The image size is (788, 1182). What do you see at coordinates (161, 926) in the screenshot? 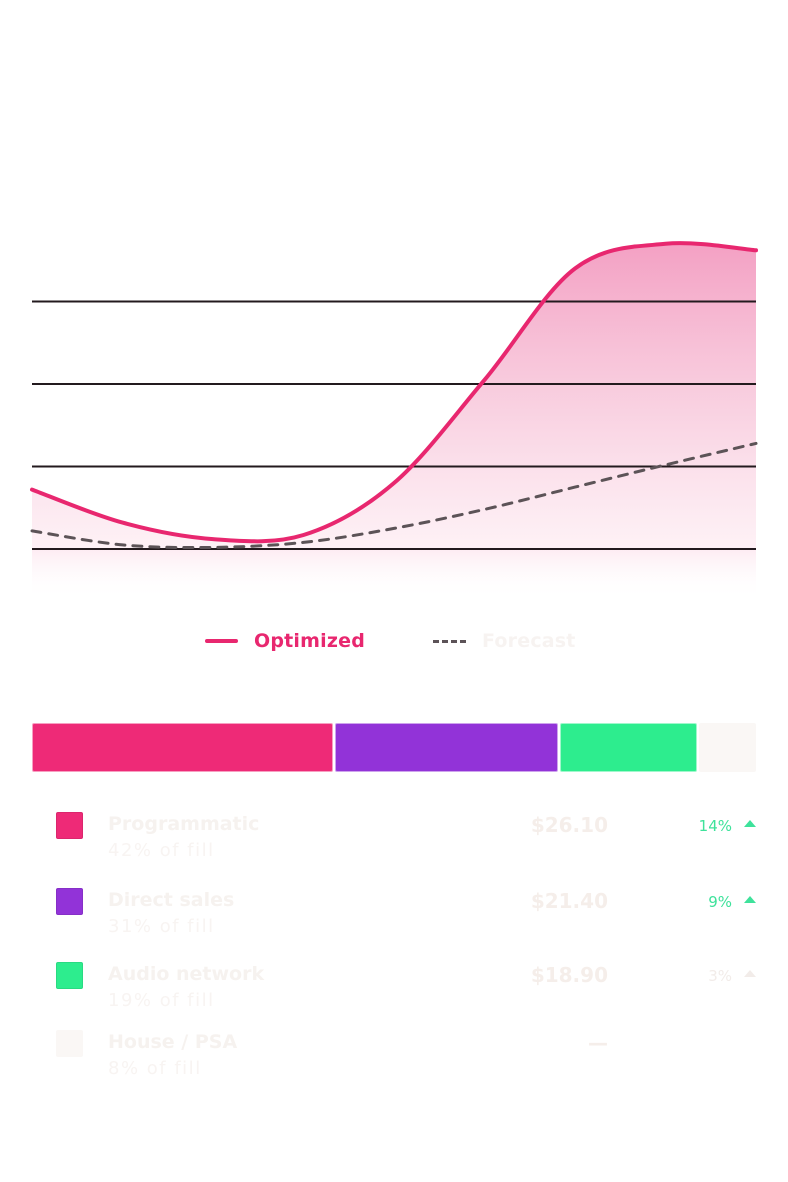
I see `fill-share: 31% of fill` at bounding box center [161, 926].